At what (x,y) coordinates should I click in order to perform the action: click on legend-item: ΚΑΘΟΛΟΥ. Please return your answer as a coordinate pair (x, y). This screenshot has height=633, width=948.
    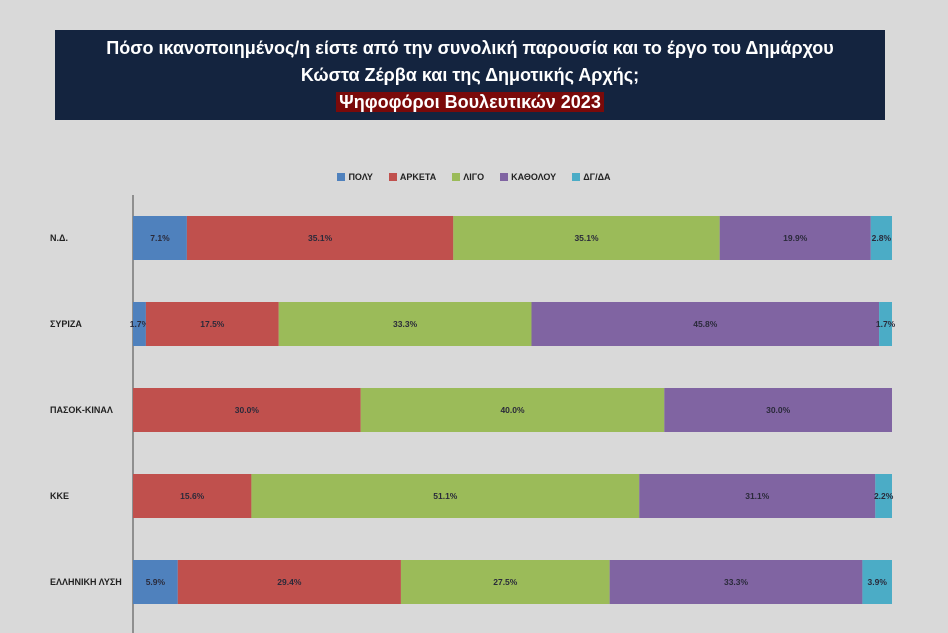
    Looking at the image, I should click on (528, 177).